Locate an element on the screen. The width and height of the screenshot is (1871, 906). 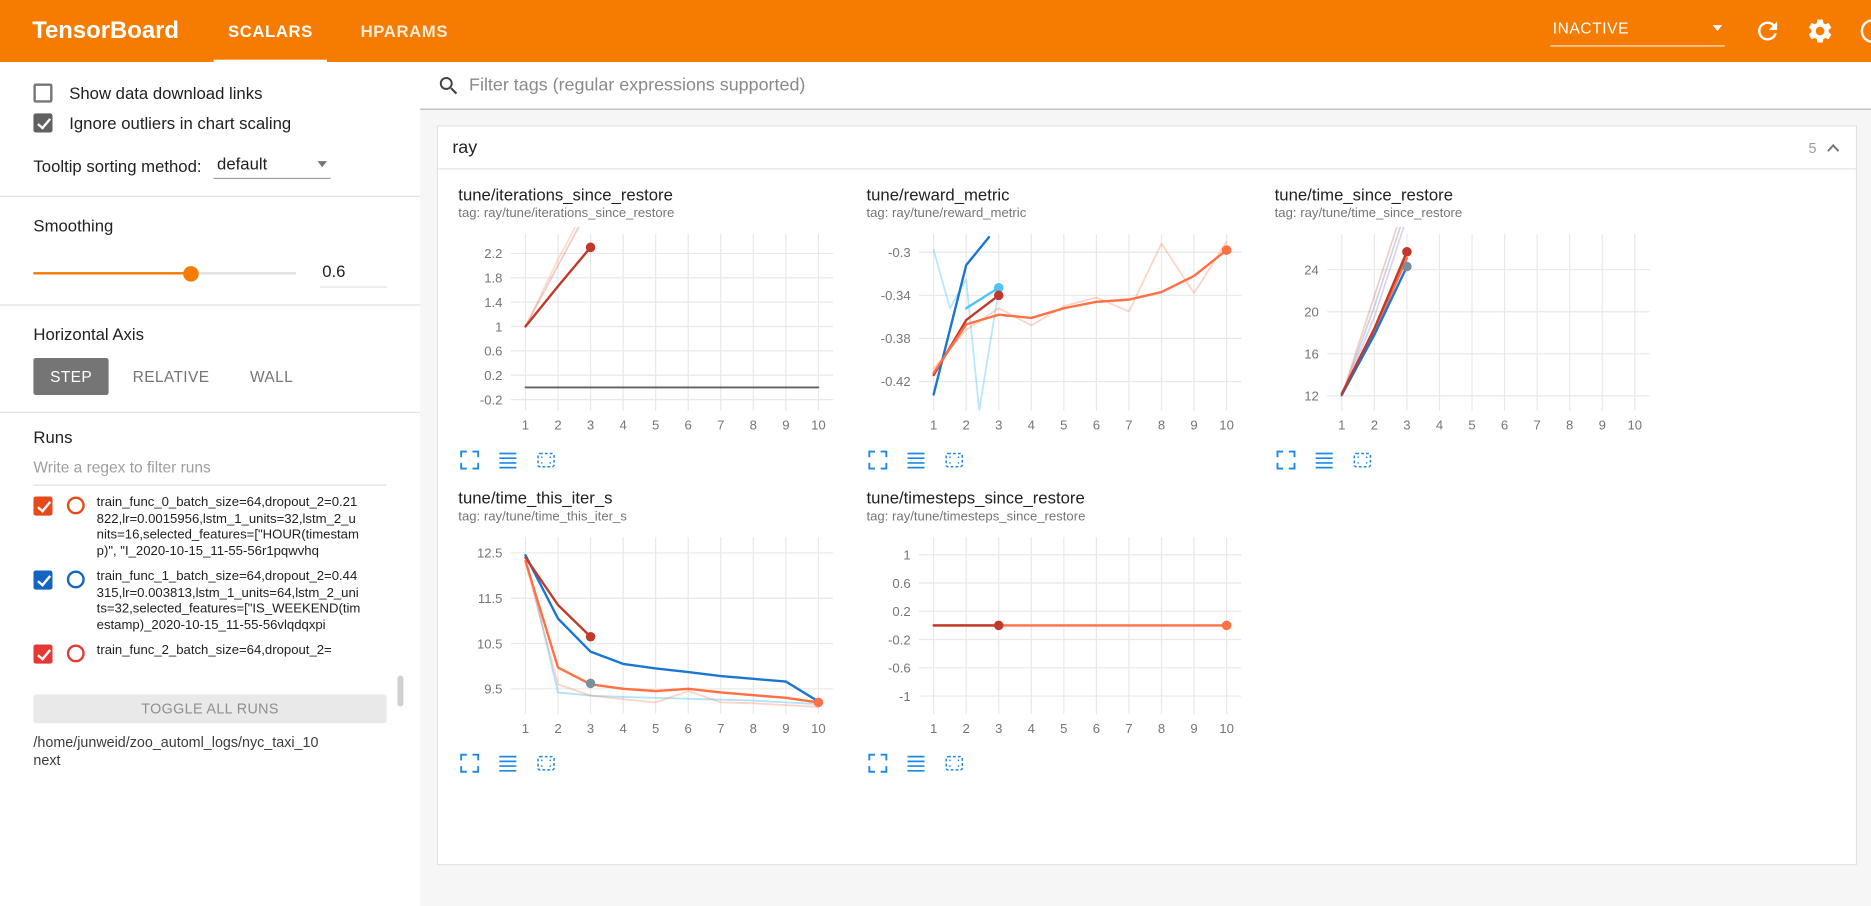
svg-text: 12.5 is located at coordinates (490, 553).